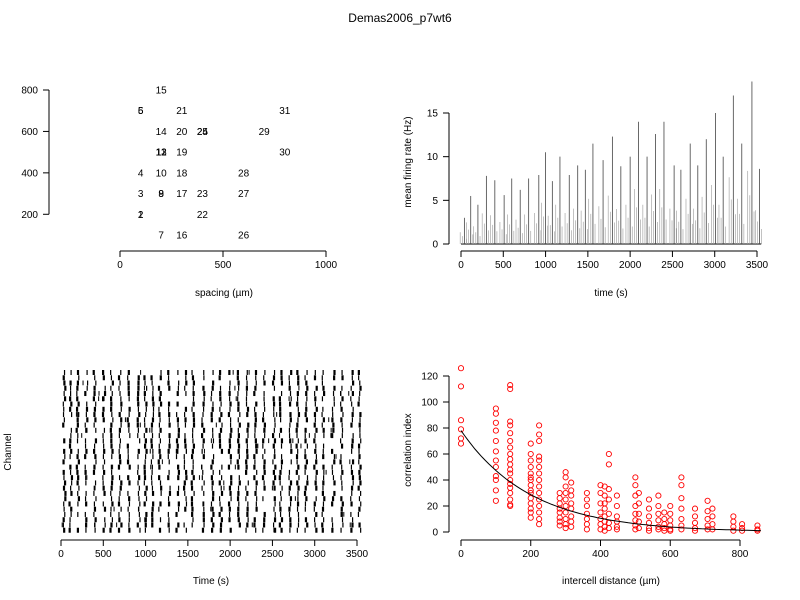  I want to click on layout-y-tick-label: 400, so click(29, 173).